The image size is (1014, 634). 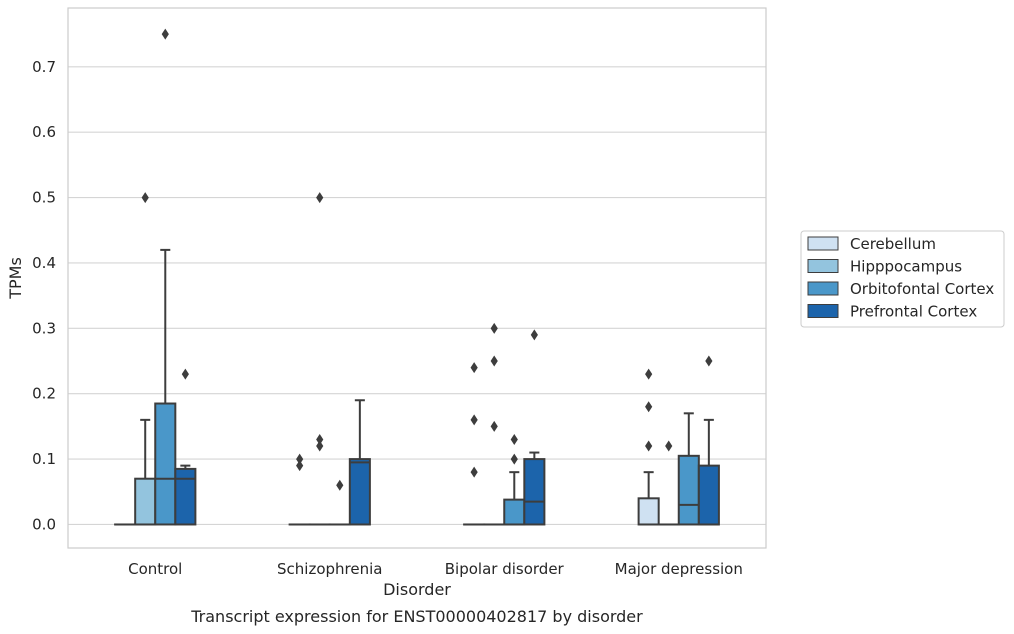 I want to click on x-axis-label: Disorder, so click(x=417, y=589).